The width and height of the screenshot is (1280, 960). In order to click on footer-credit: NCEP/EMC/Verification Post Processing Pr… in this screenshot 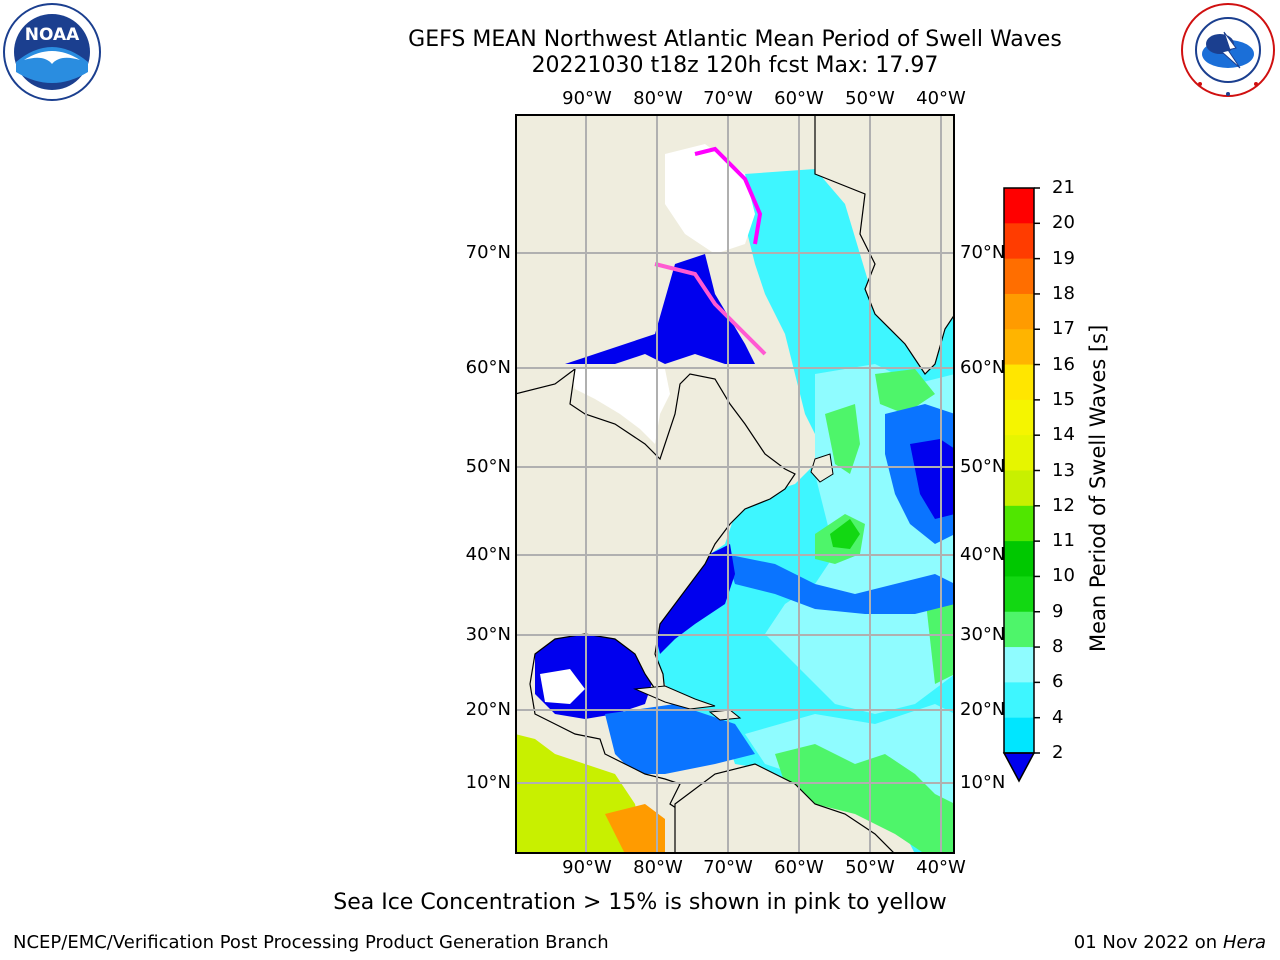, I will do `click(311, 942)`.